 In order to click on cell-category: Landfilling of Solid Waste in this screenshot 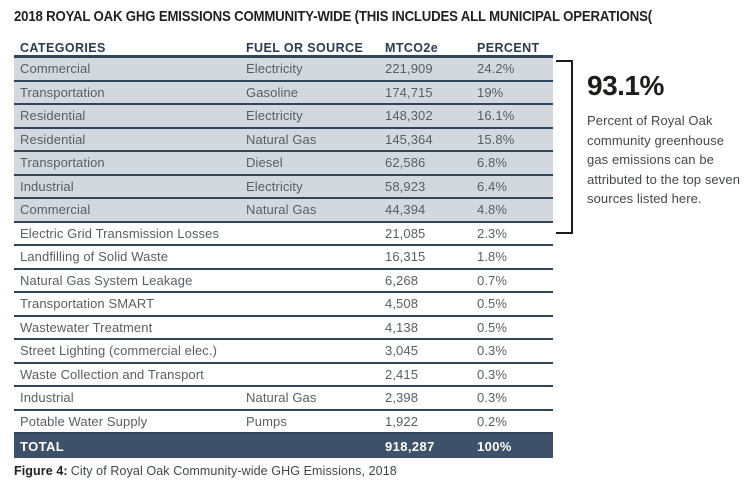, I will do `click(94, 257)`.